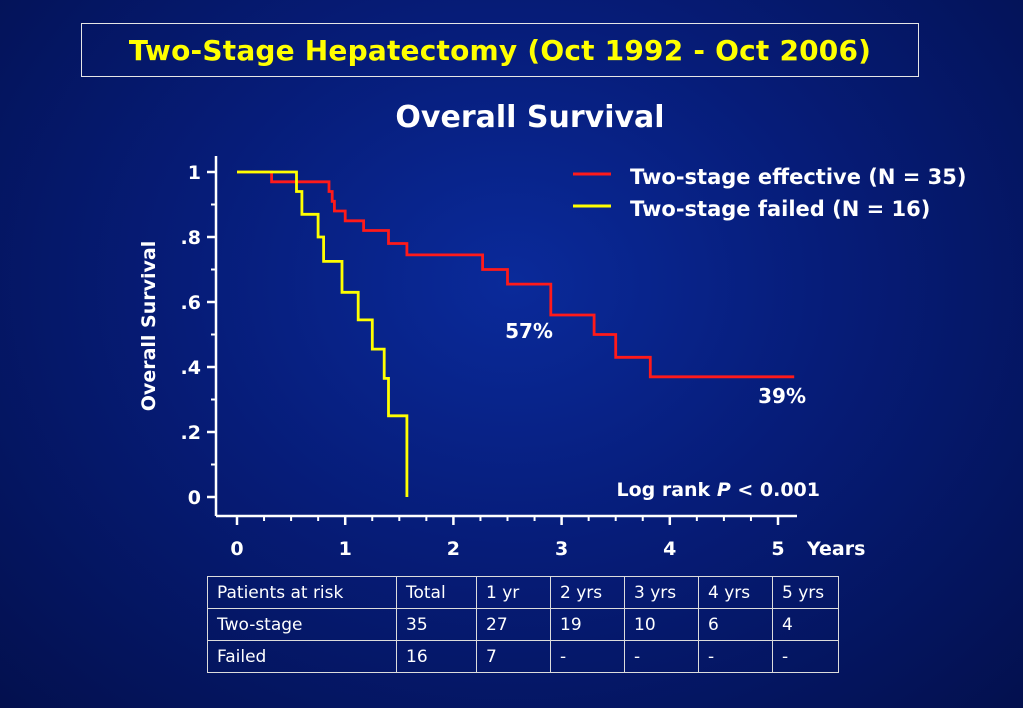  What do you see at coordinates (798, 177) in the screenshot?
I see `legend-label: Two-stage effective (N = 35)` at bounding box center [798, 177].